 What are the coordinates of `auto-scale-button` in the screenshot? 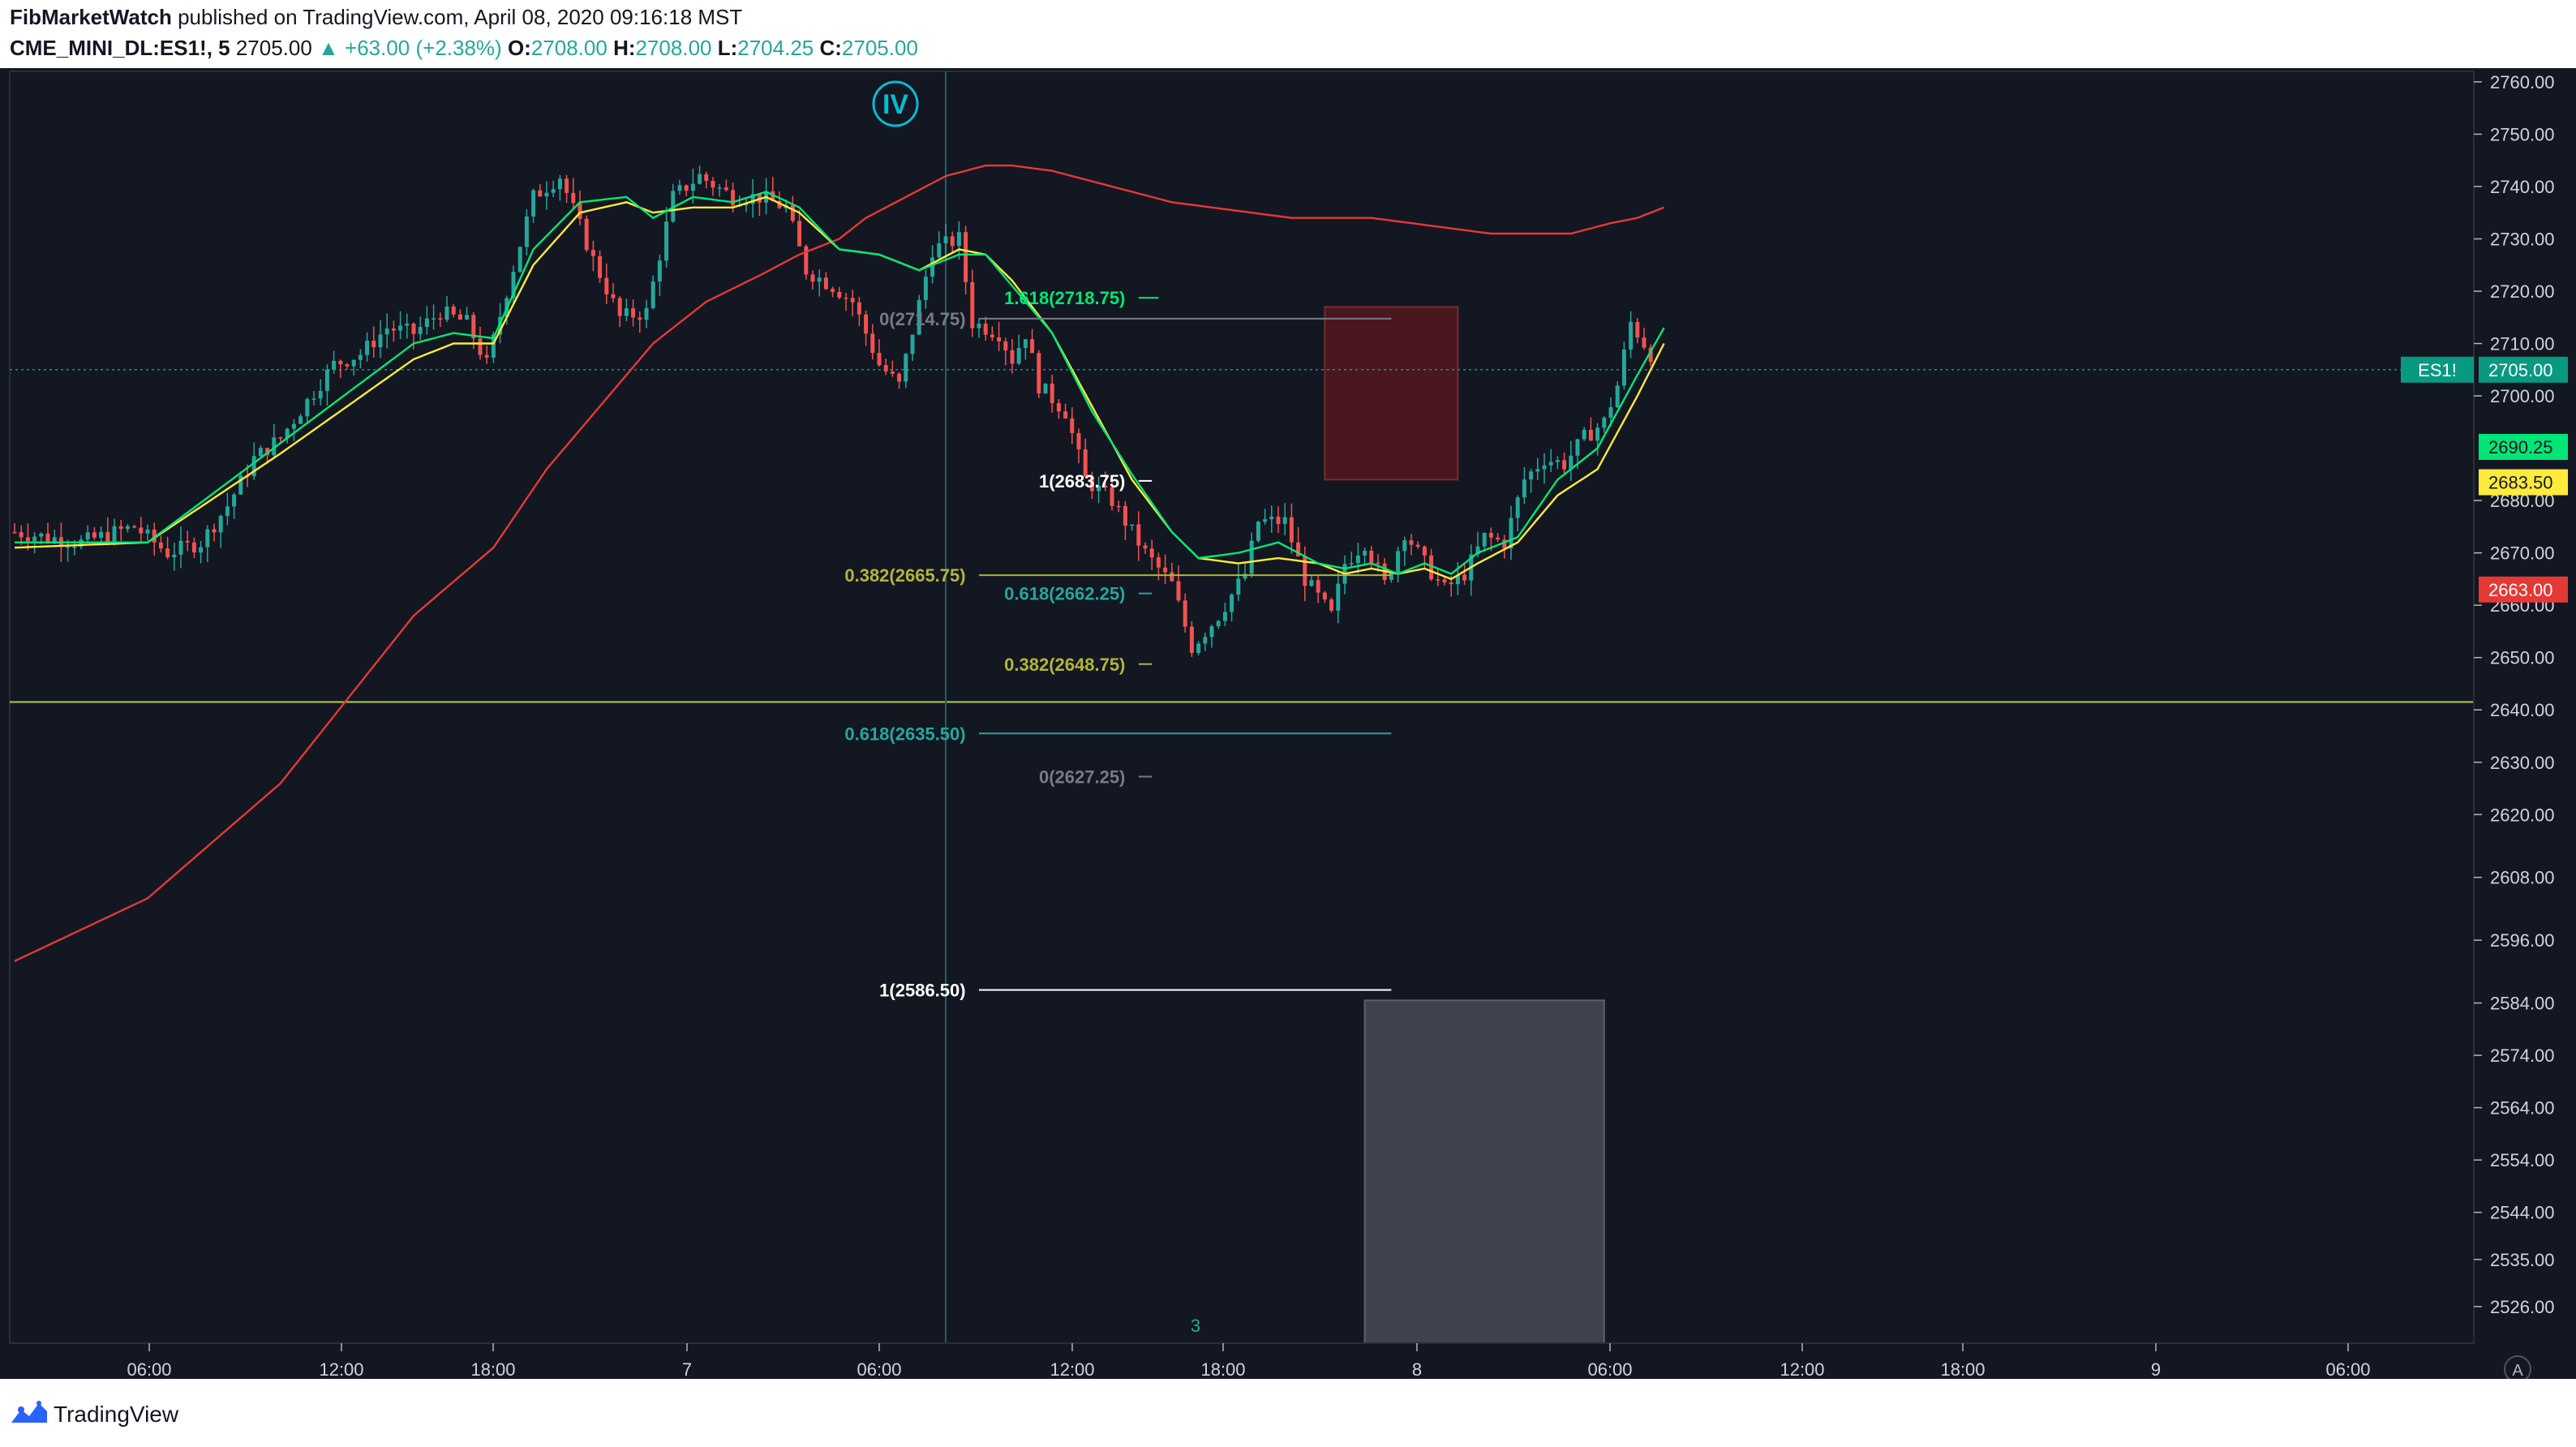 It's located at (2517, 1367).